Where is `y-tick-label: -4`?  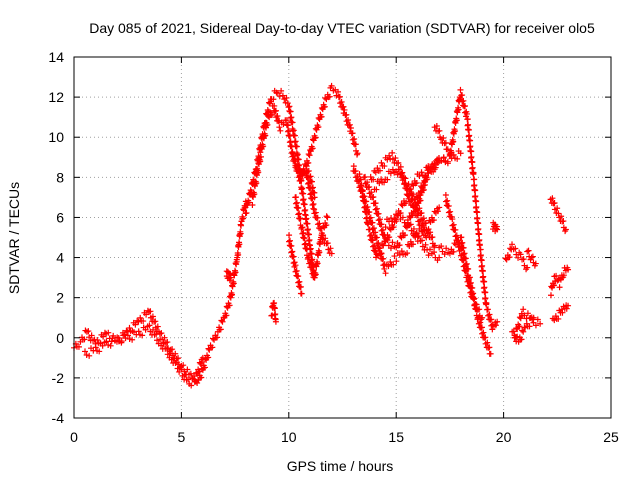 y-tick-label: -4 is located at coordinates (58, 418).